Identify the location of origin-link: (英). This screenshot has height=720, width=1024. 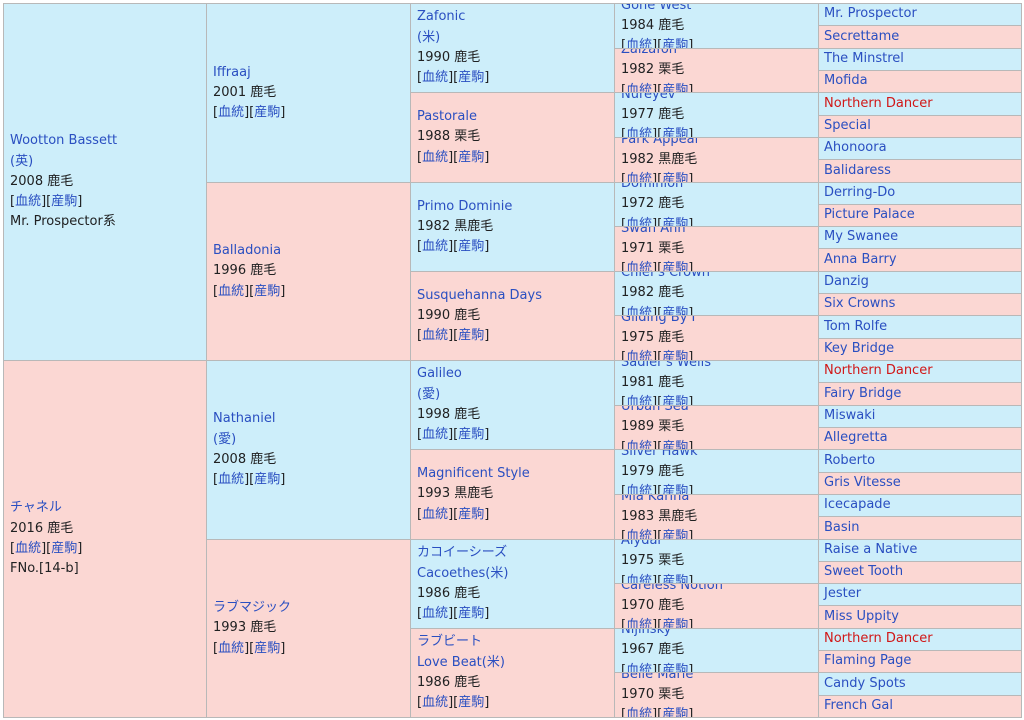
(22, 161).